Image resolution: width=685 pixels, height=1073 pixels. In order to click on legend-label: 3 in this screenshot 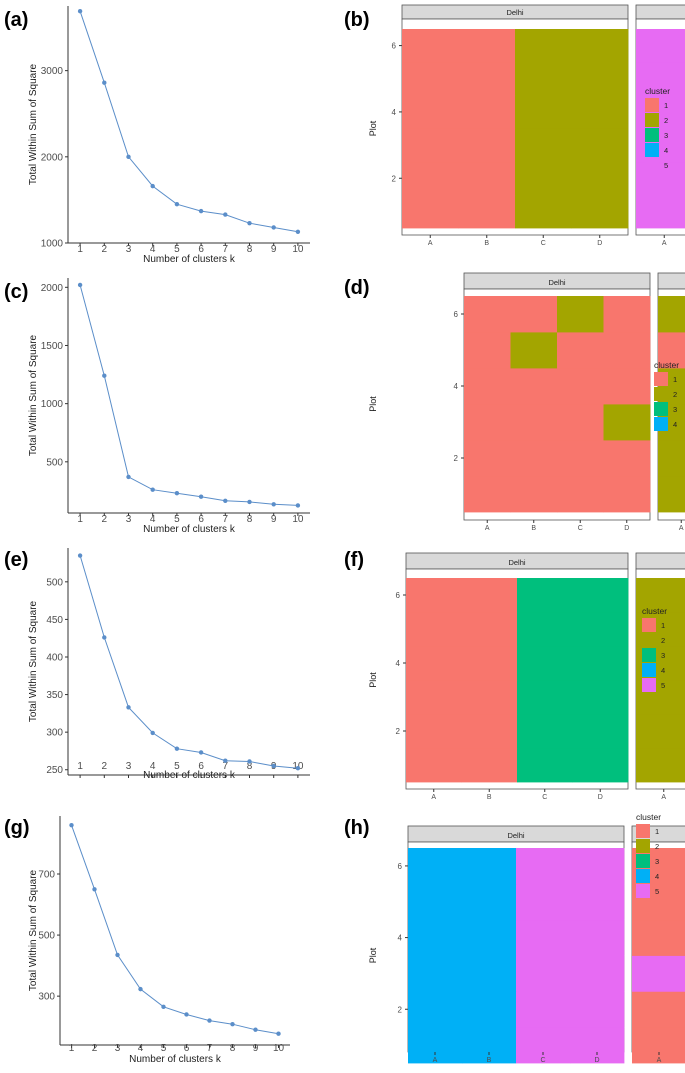, I will do `click(666, 135)`.